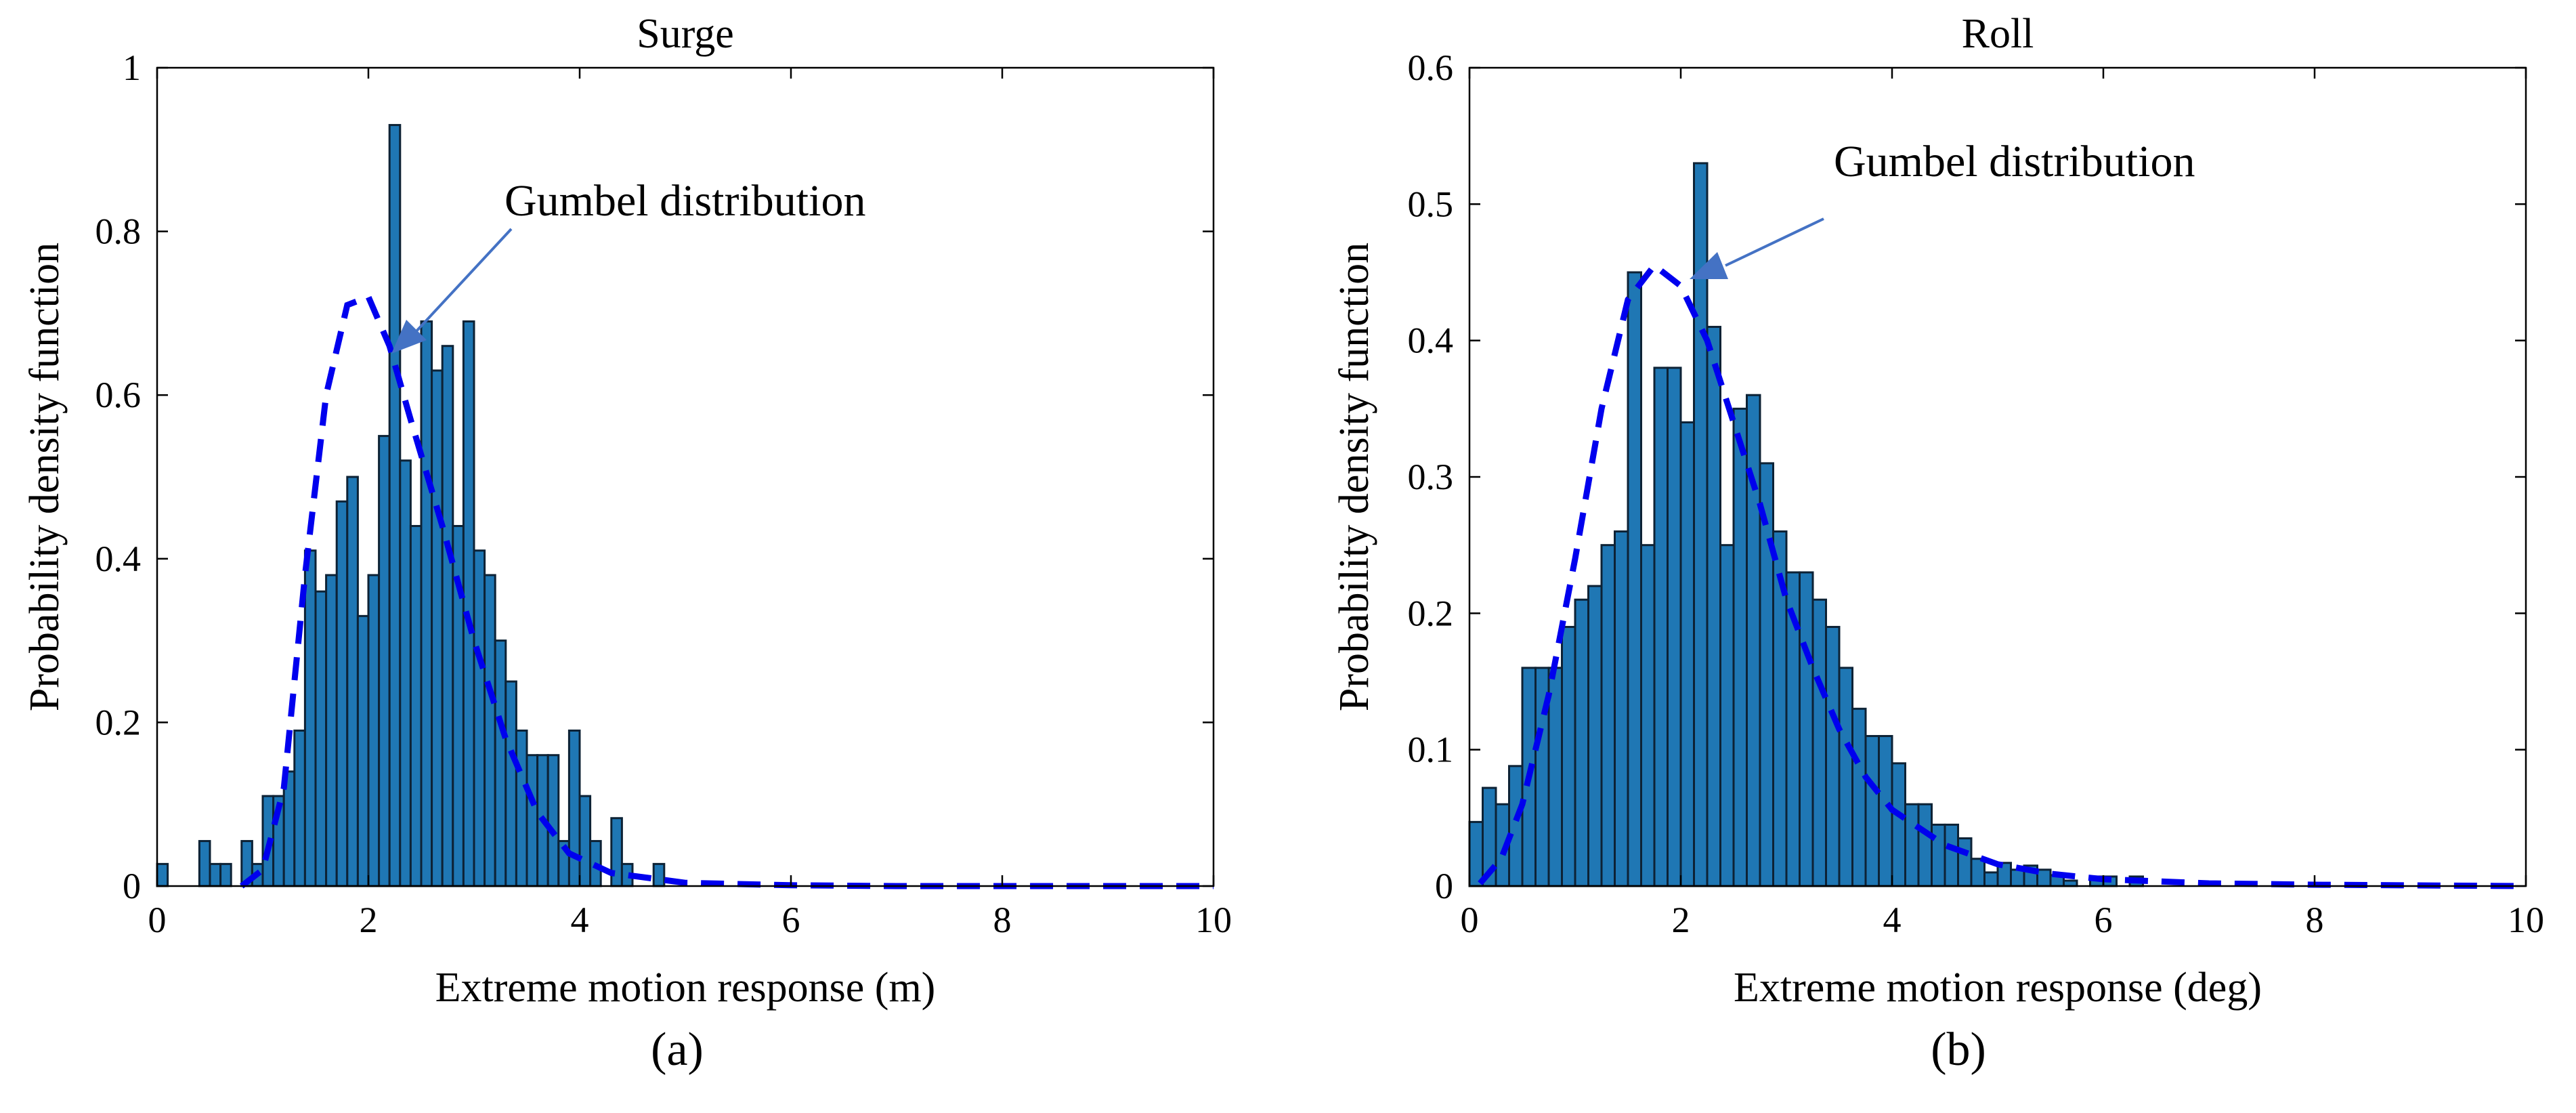  Describe the element at coordinates (1774, 242) in the screenshot. I see `annotation-arrow-line-roll` at that location.